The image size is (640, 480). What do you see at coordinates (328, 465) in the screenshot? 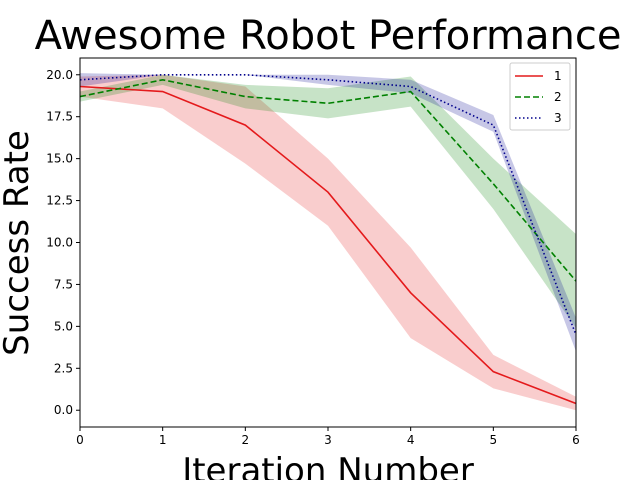
I see `x-axis-label: Iteration Number` at bounding box center [328, 465].